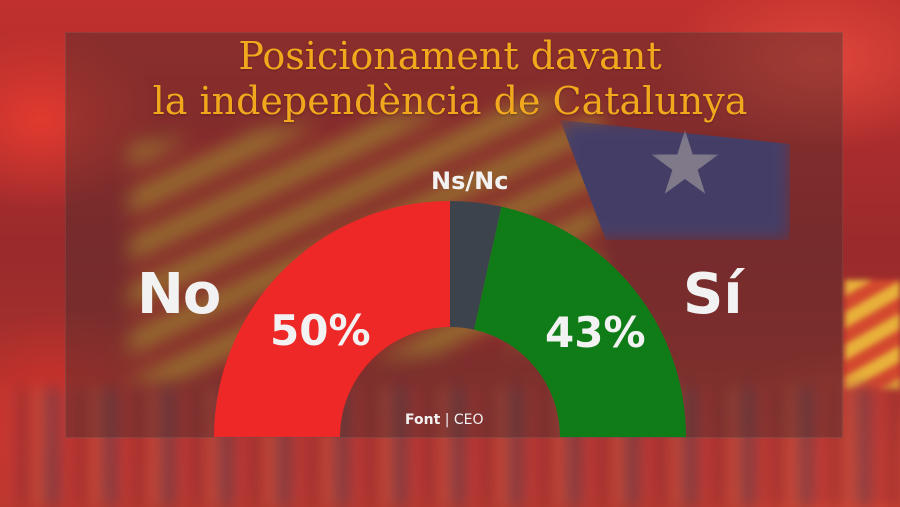 Image resolution: width=900 pixels, height=507 pixels. I want to click on source-prefix: Font, so click(423, 420).